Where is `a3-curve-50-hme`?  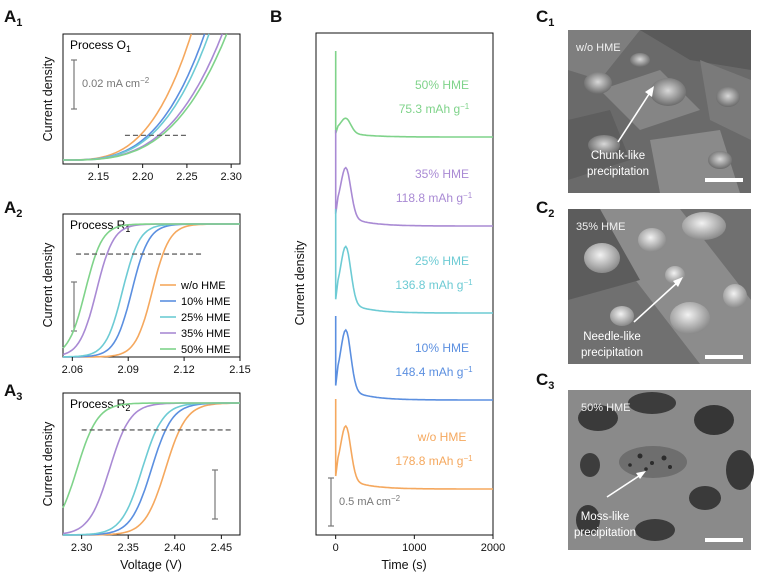
a3-curve-50-hme is located at coordinates (151, 455).